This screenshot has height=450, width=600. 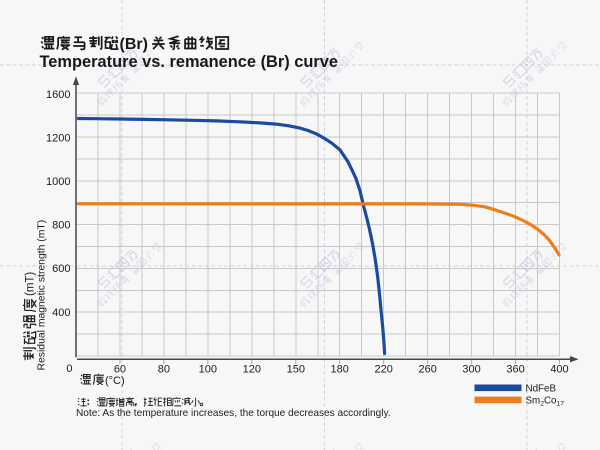 I want to click on svg-text: 260, so click(x=427, y=370).